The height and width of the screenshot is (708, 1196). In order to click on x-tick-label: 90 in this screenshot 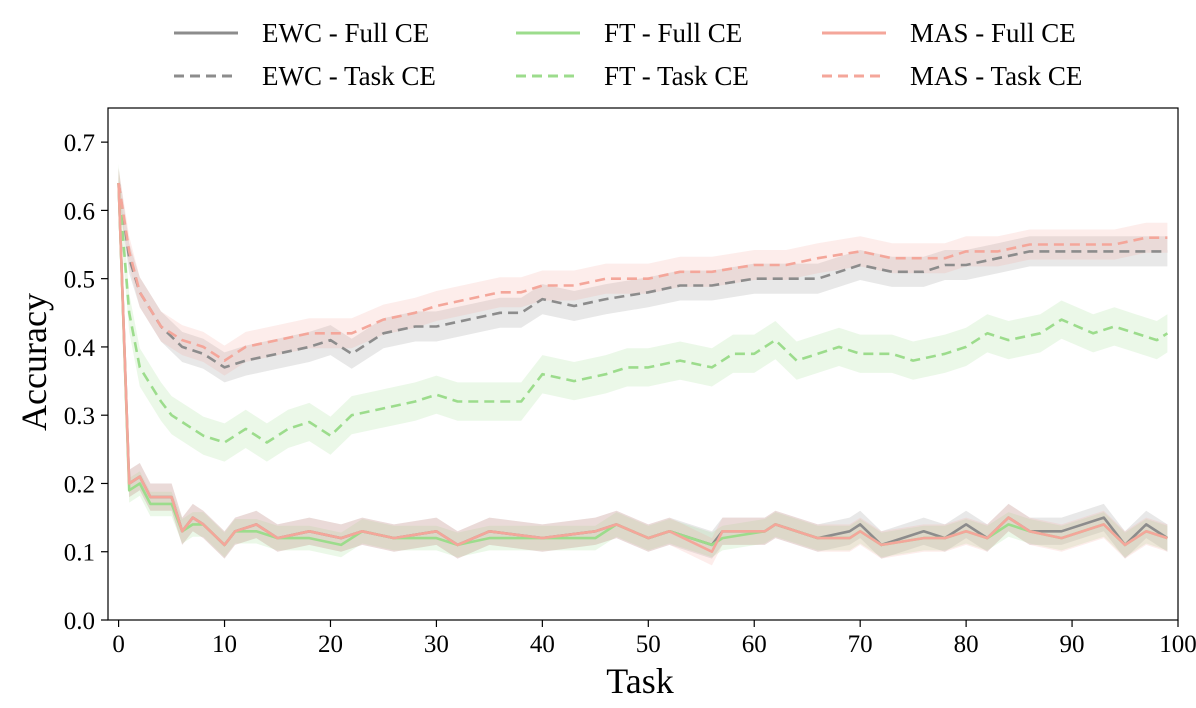, I will do `click(1072, 644)`.